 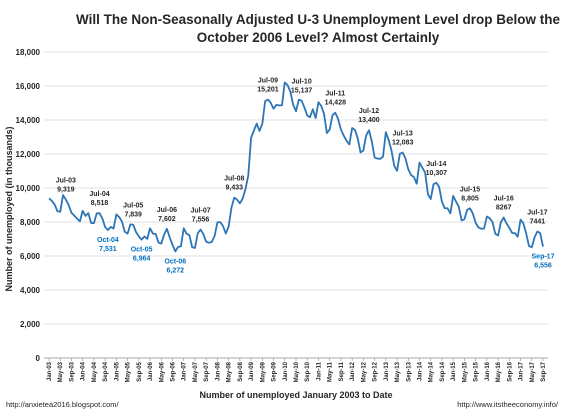 What do you see at coordinates (504, 207) in the screenshot?
I see `annotation-value: 8267` at bounding box center [504, 207].